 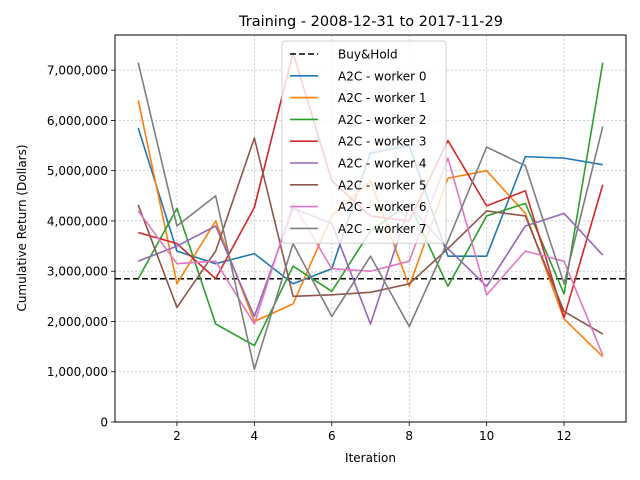 What do you see at coordinates (382, 142) in the screenshot?
I see `legend-label: A2C - worker 3` at bounding box center [382, 142].